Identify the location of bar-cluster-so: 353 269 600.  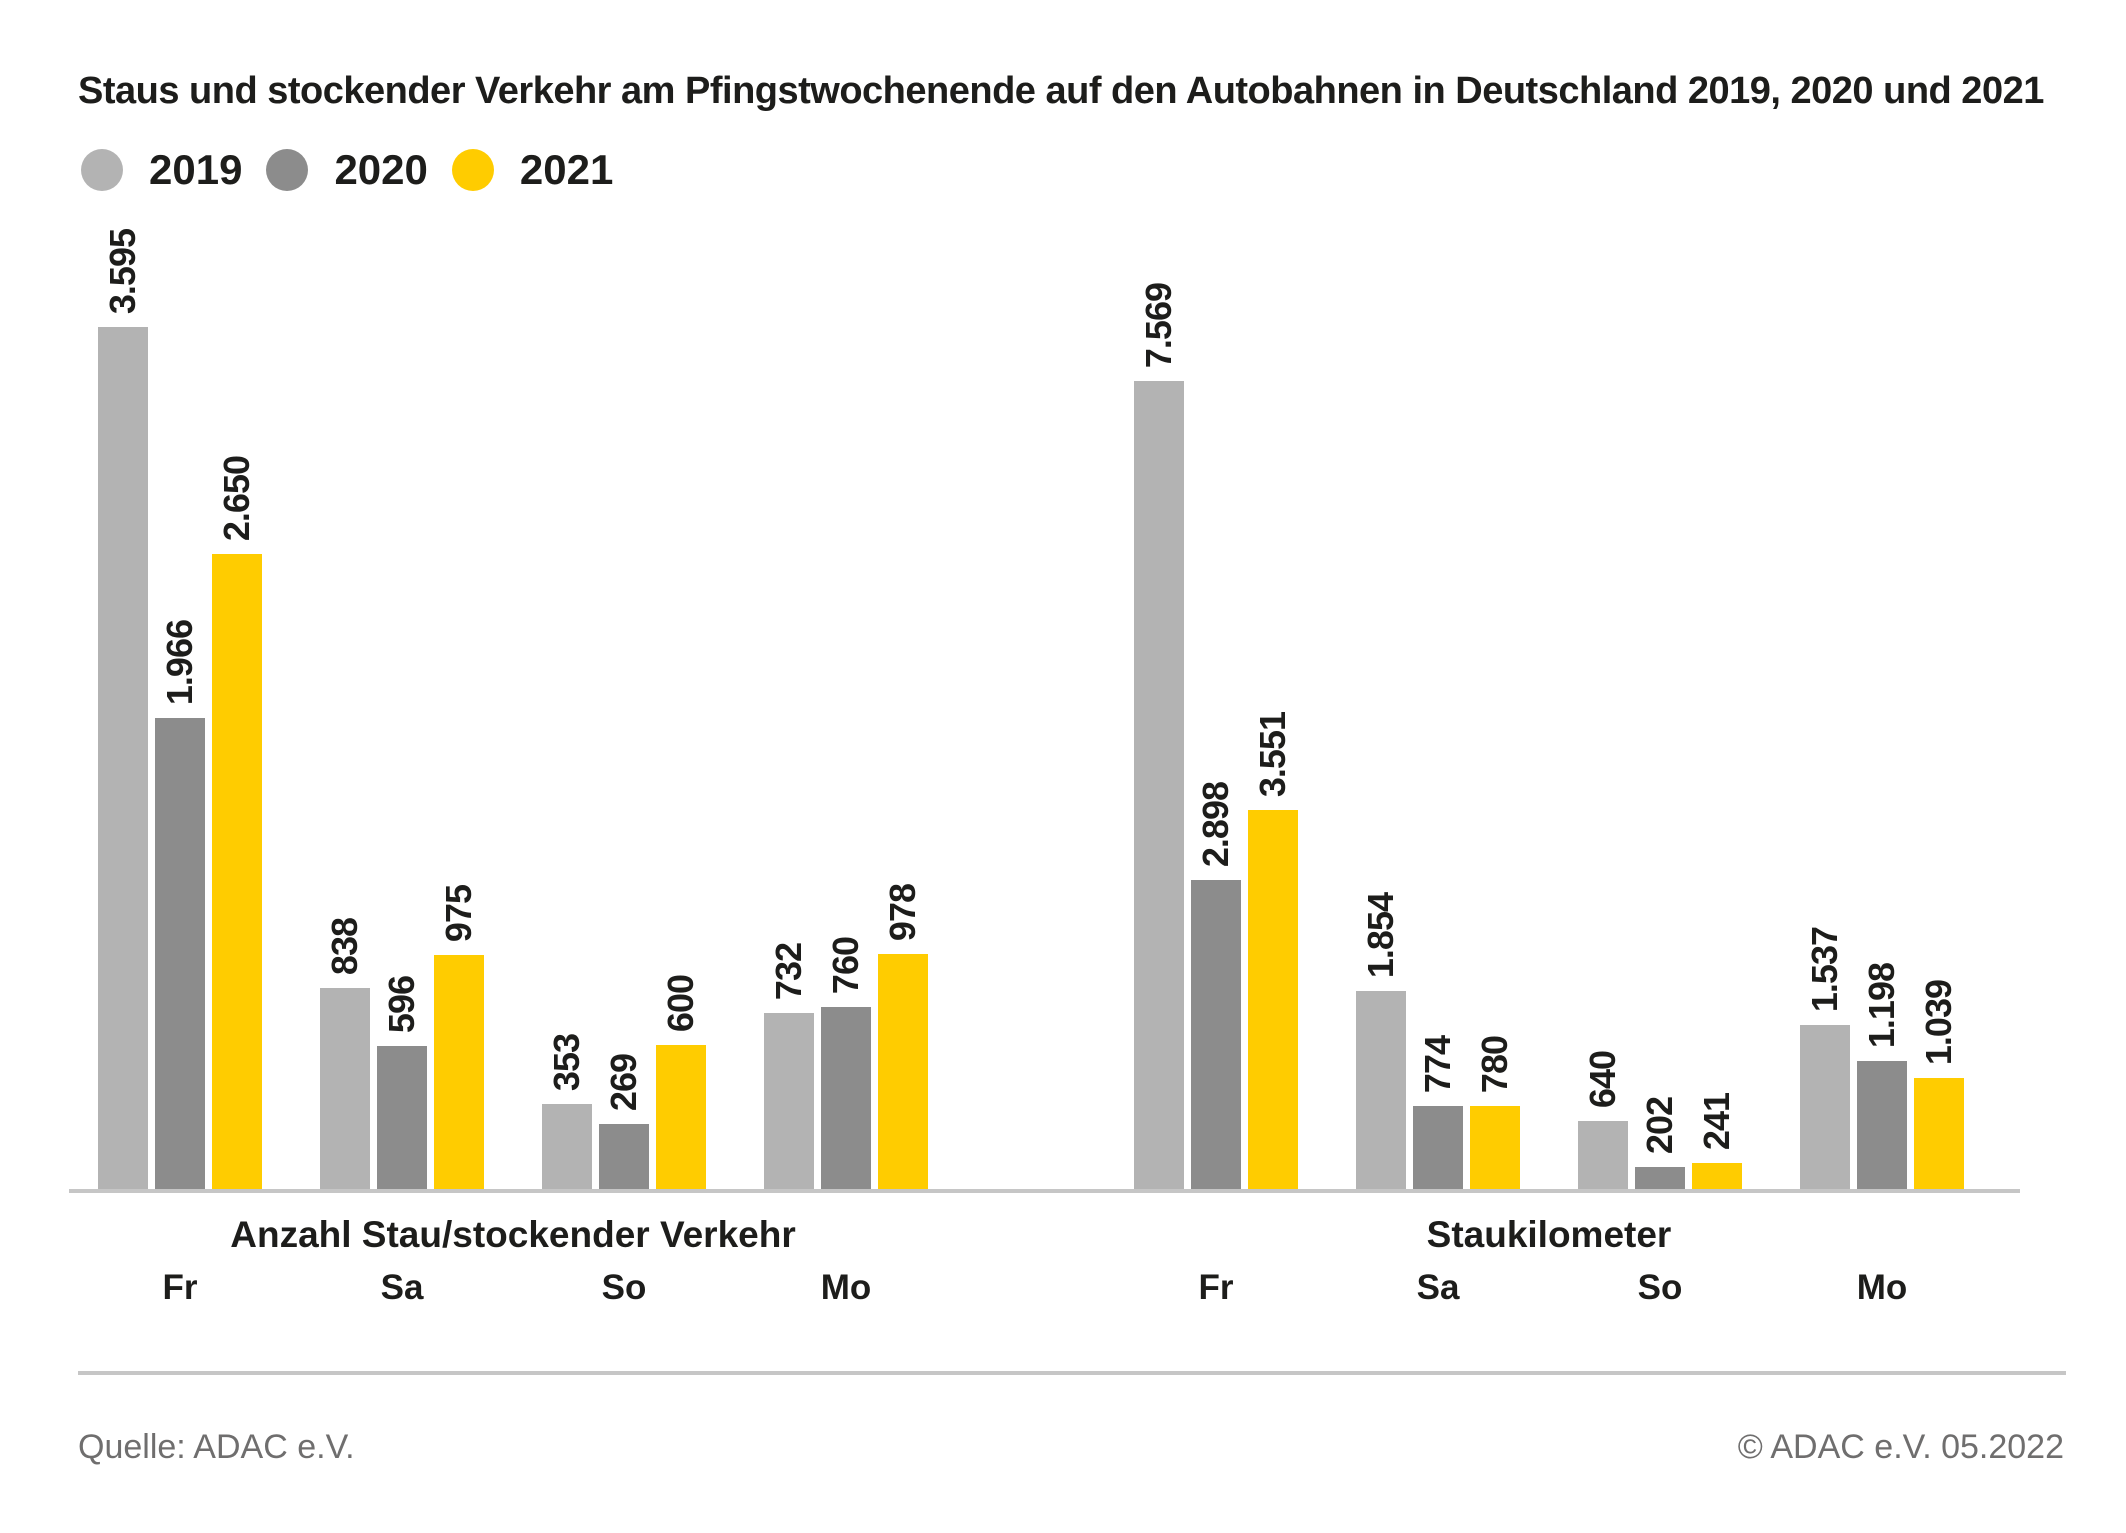
(624, 1082).